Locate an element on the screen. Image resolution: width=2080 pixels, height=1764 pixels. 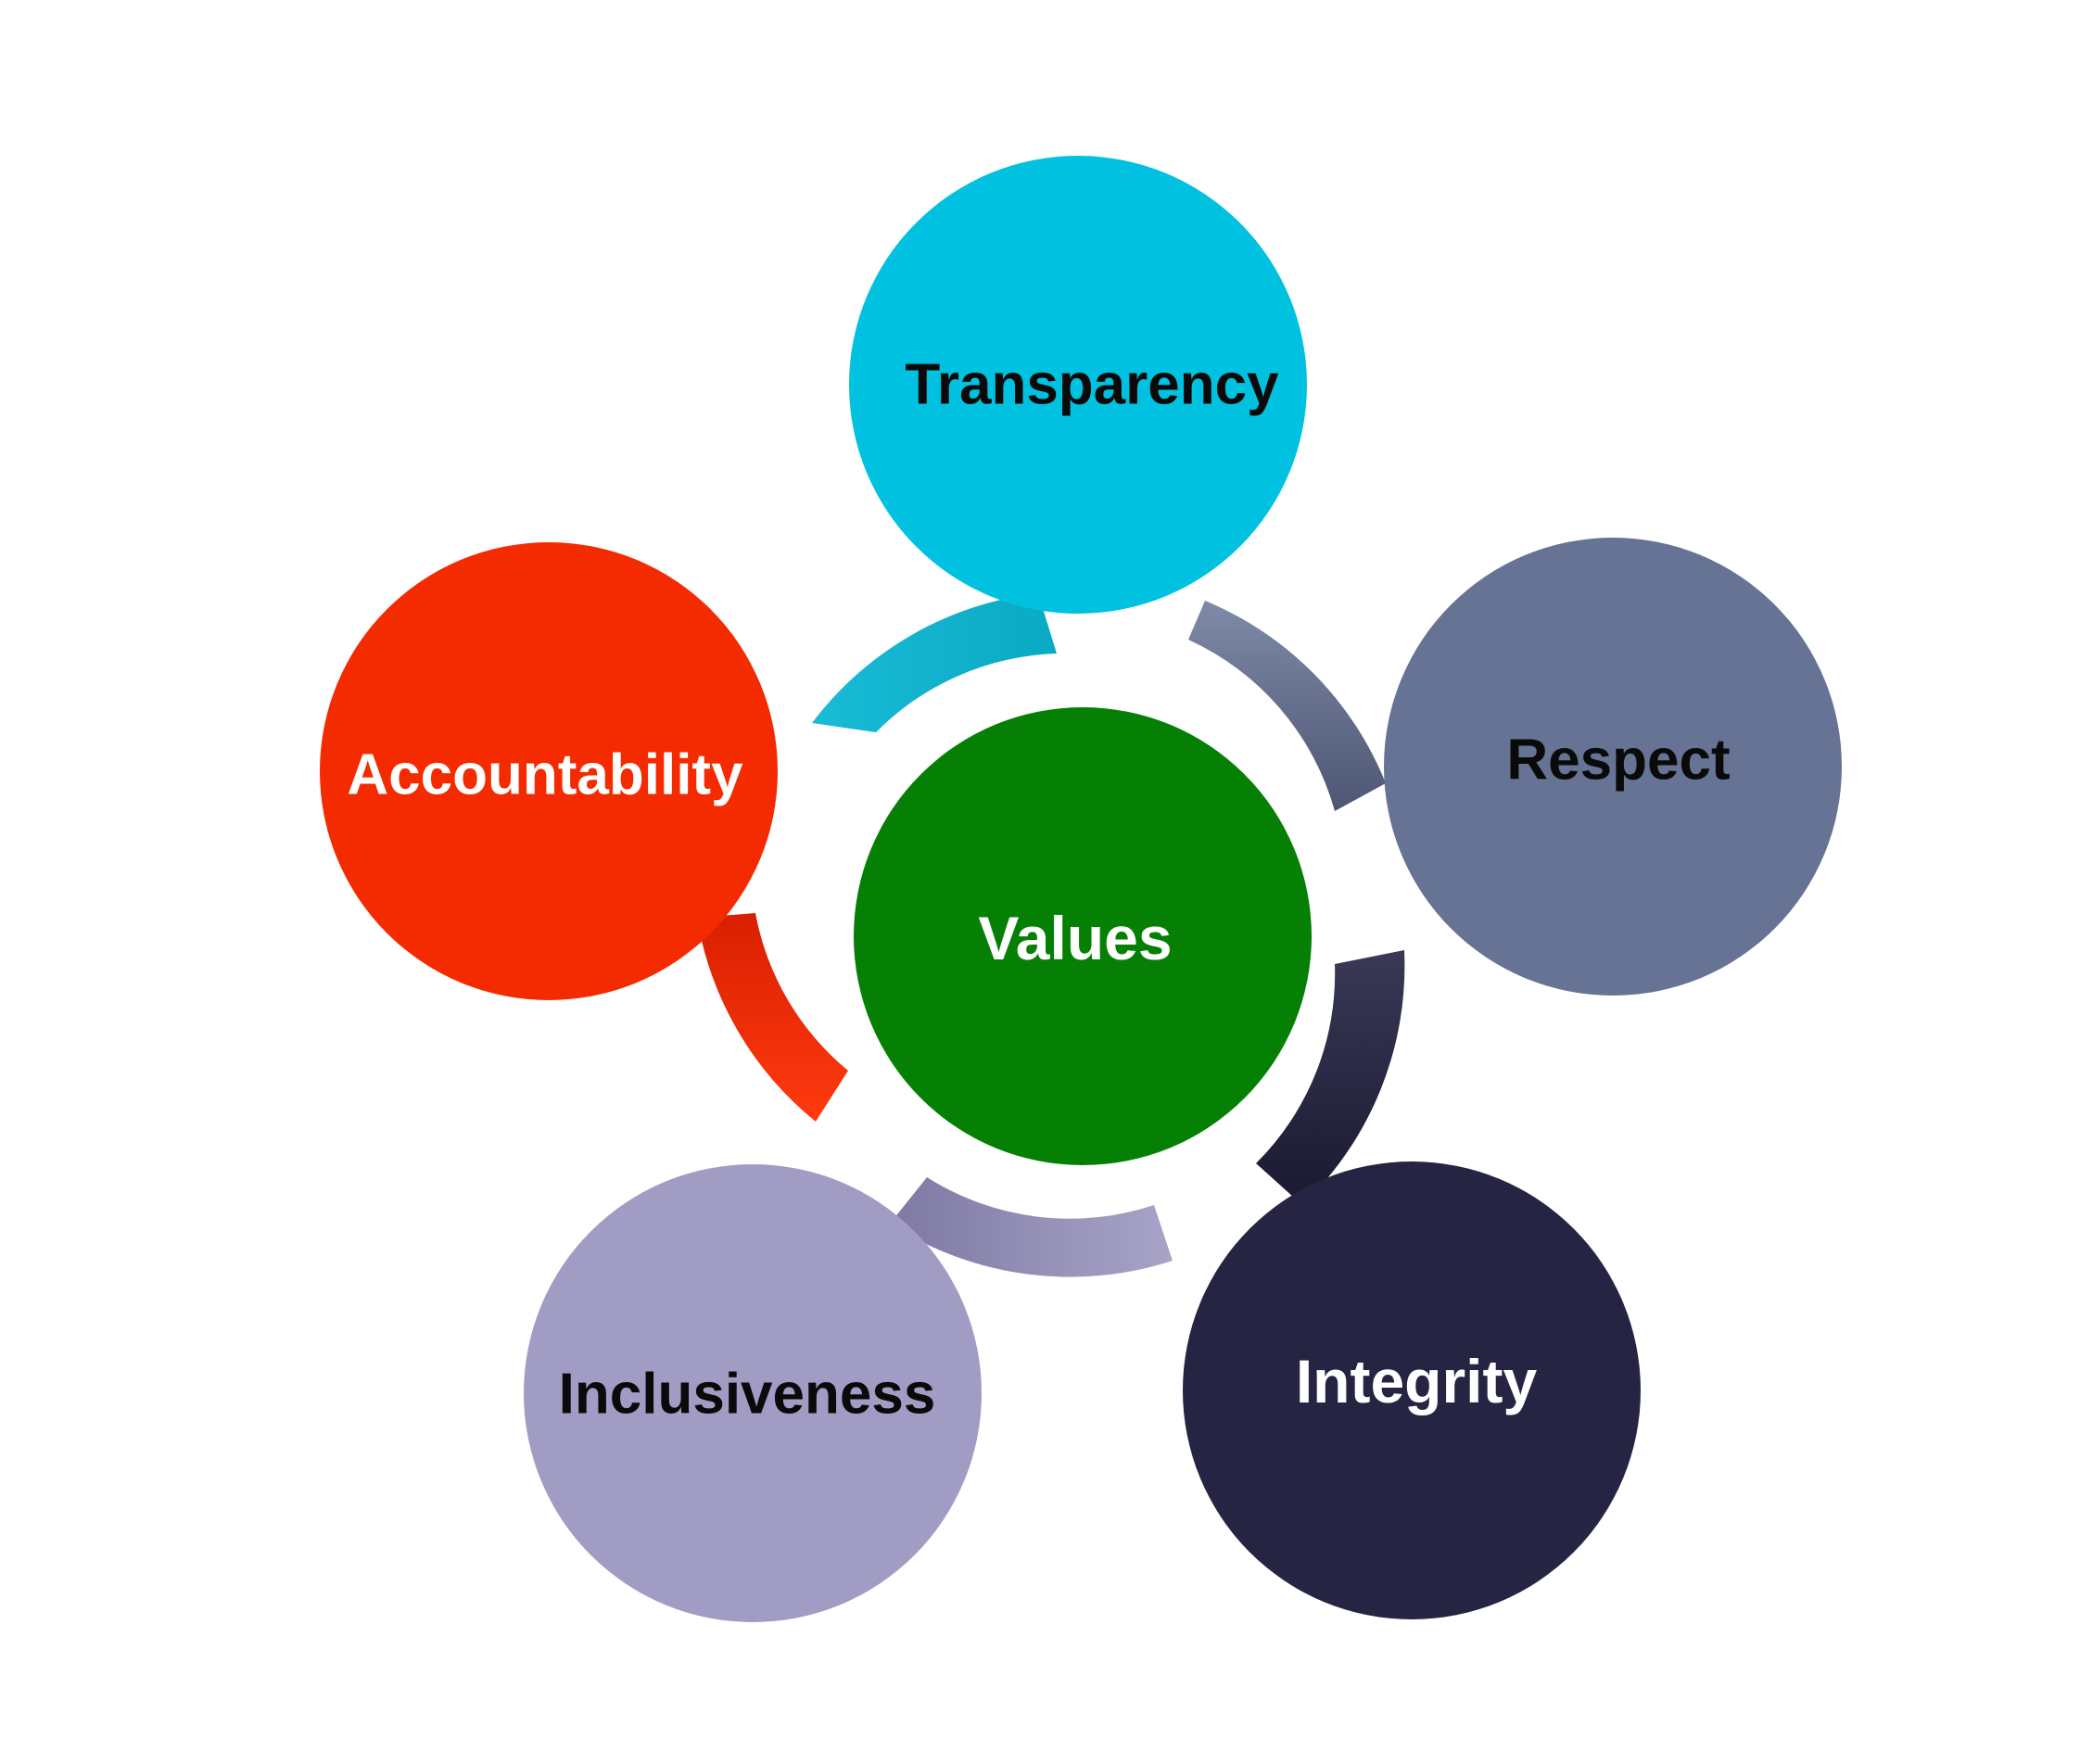
center-node: Values is located at coordinates (1083, 936).